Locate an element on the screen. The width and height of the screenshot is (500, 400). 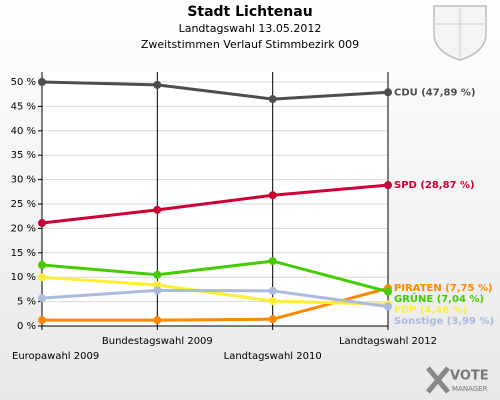
series-label: PIRATEN (7,75 %) is located at coordinates (443, 288).